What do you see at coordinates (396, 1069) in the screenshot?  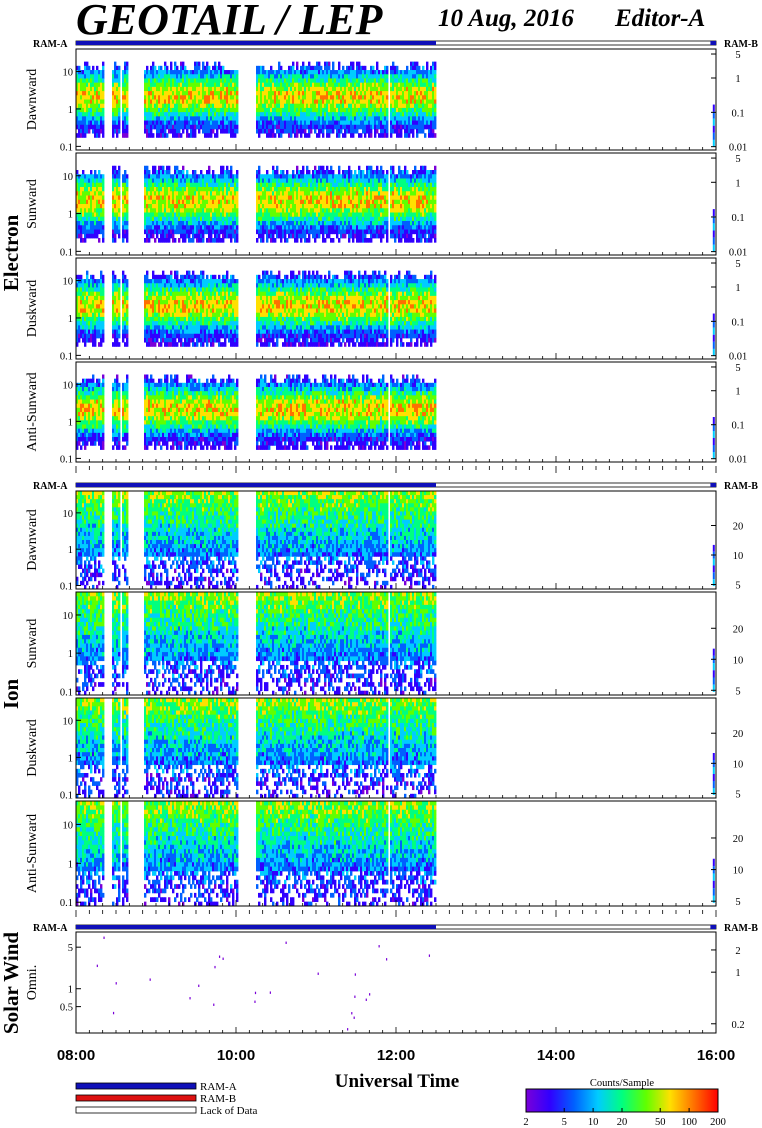 I see `time-axis: 08:00 10:00 12:00 14:00 16:00 Universal Time` at bounding box center [396, 1069].